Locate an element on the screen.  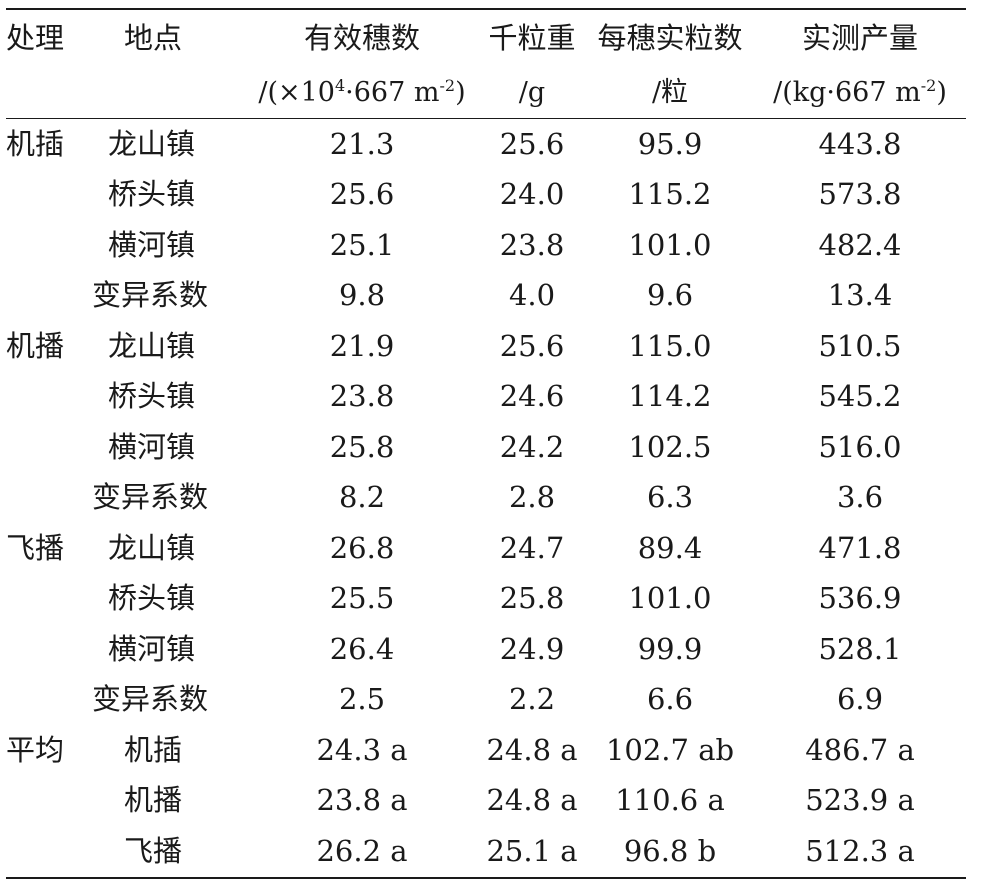
cell-grains-per-spike: 89.4 is located at coordinates (670, 547).